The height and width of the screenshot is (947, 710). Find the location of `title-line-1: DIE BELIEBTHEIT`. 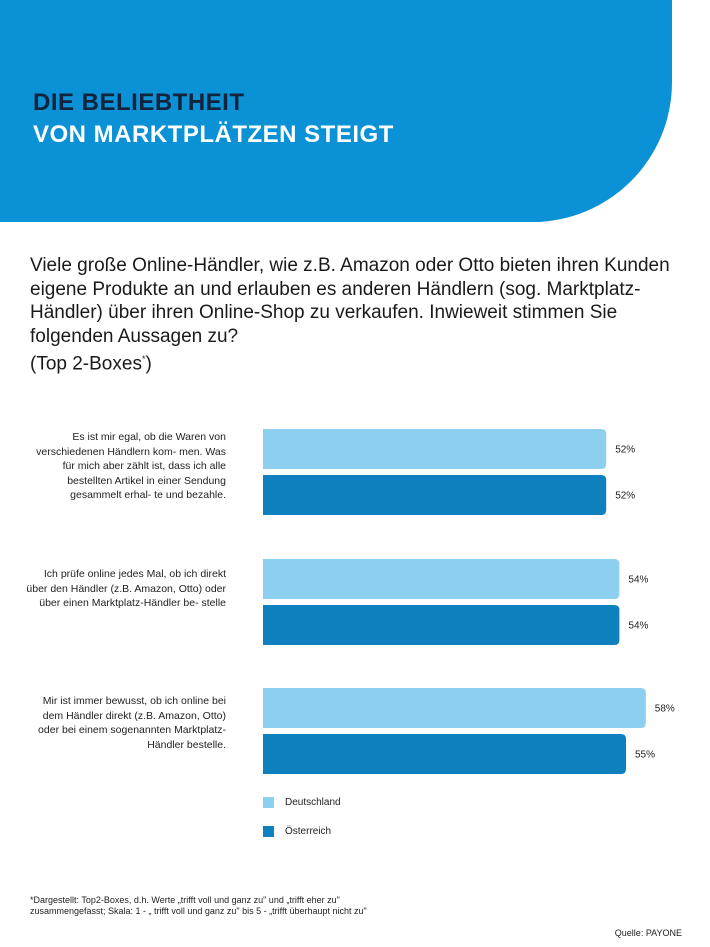

title-line-1: DIE BELIEBTHEIT is located at coordinates (139, 102).